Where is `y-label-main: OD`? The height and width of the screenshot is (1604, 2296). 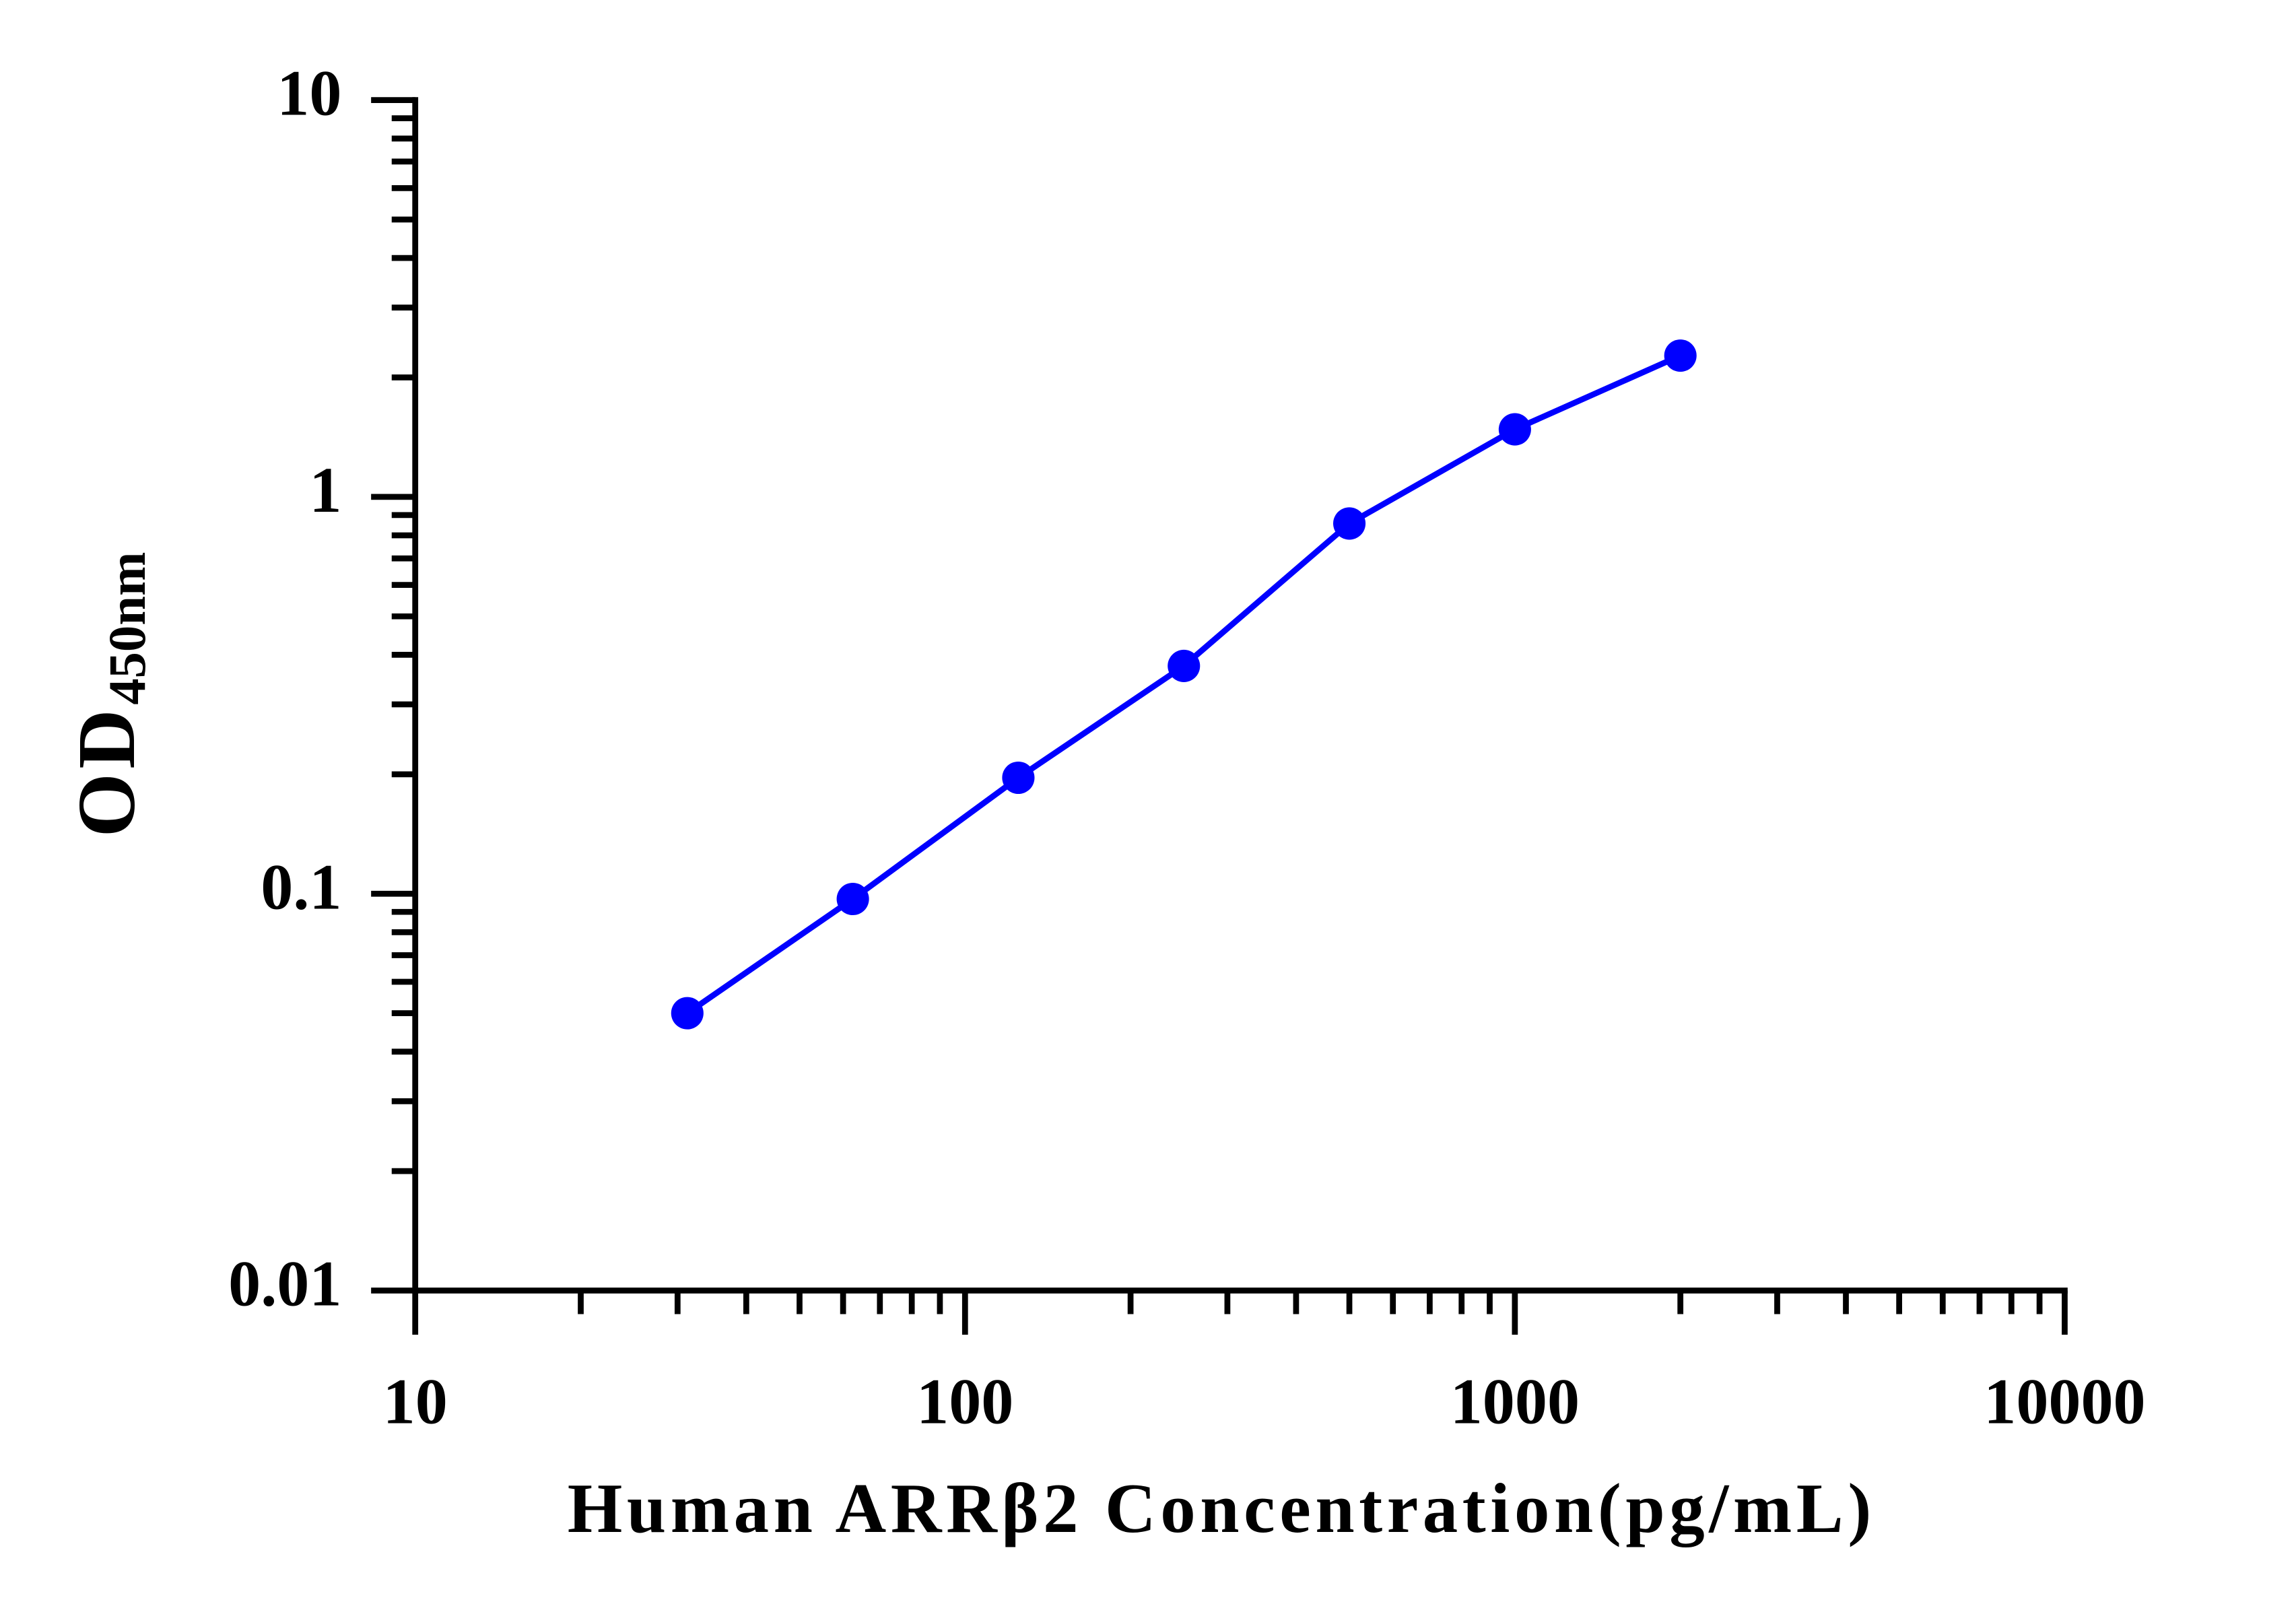 y-label-main: OD is located at coordinates (107, 772).